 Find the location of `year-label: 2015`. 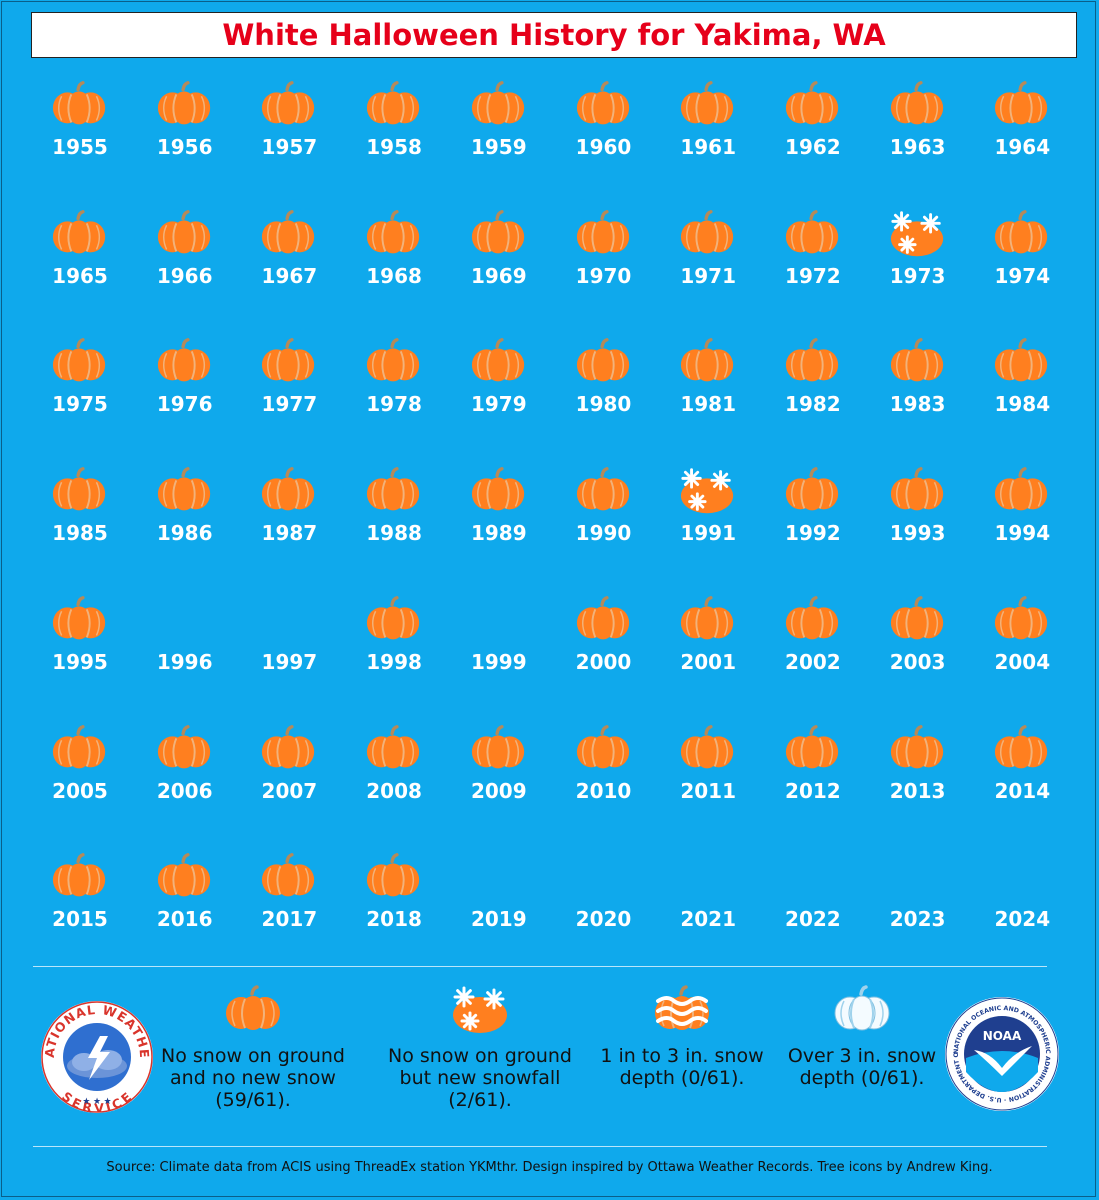

year-label: 2015 is located at coordinates (80, 919).